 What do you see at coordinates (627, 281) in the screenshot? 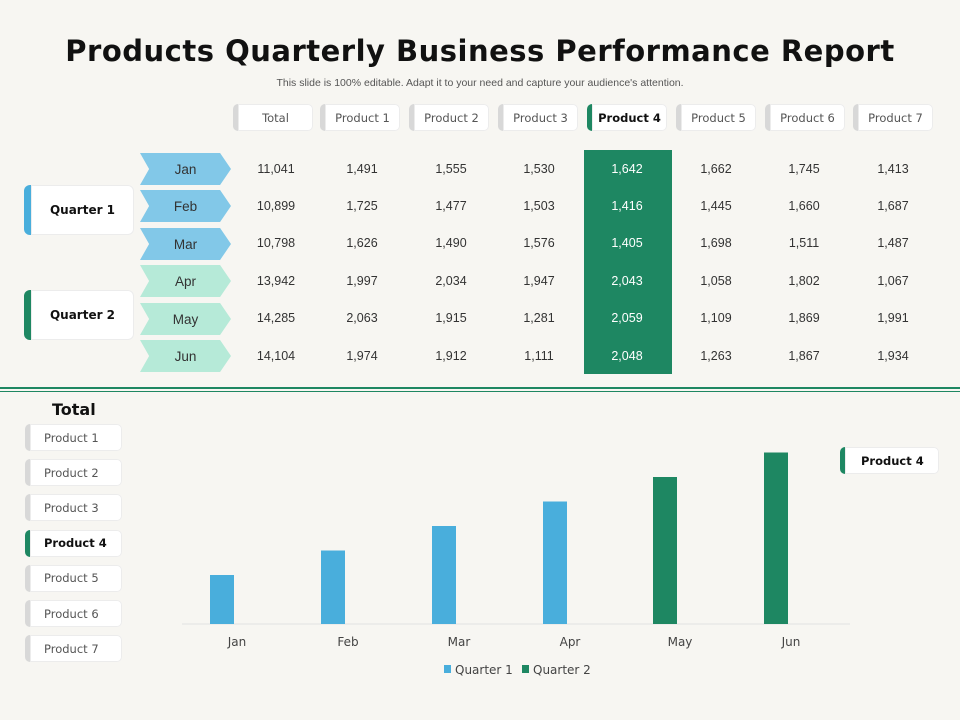
I see `table-cell: 2,043` at bounding box center [627, 281].